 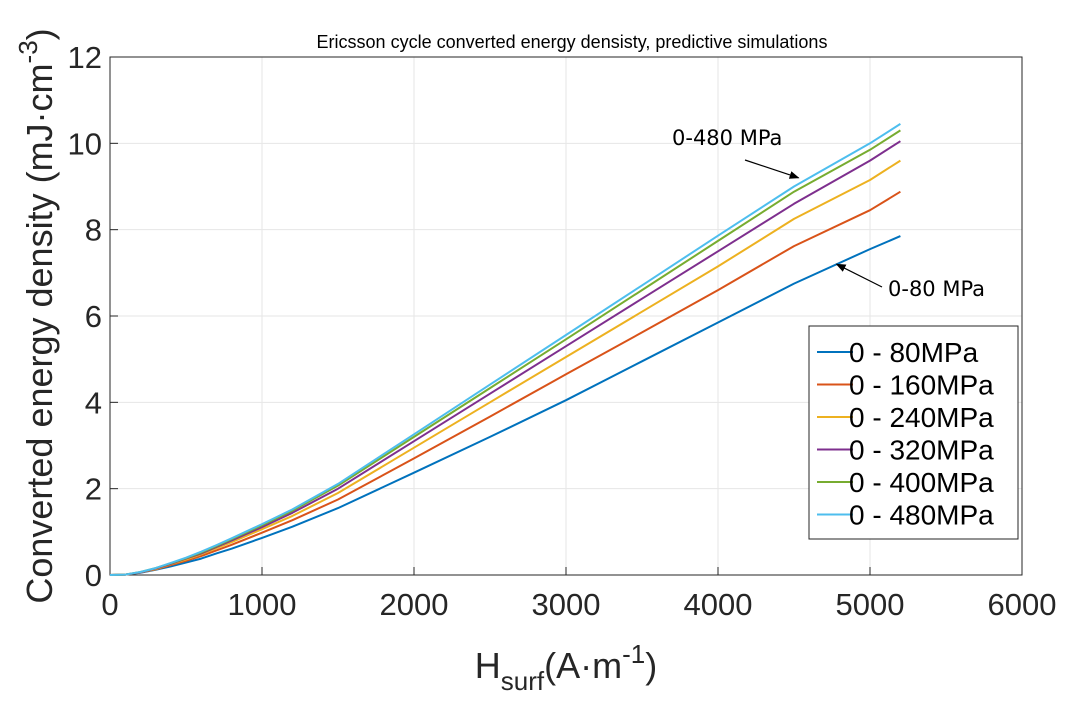 I want to click on y-axis-label: Converted energy density (mJ·cm-3), so click(x=36, y=315).